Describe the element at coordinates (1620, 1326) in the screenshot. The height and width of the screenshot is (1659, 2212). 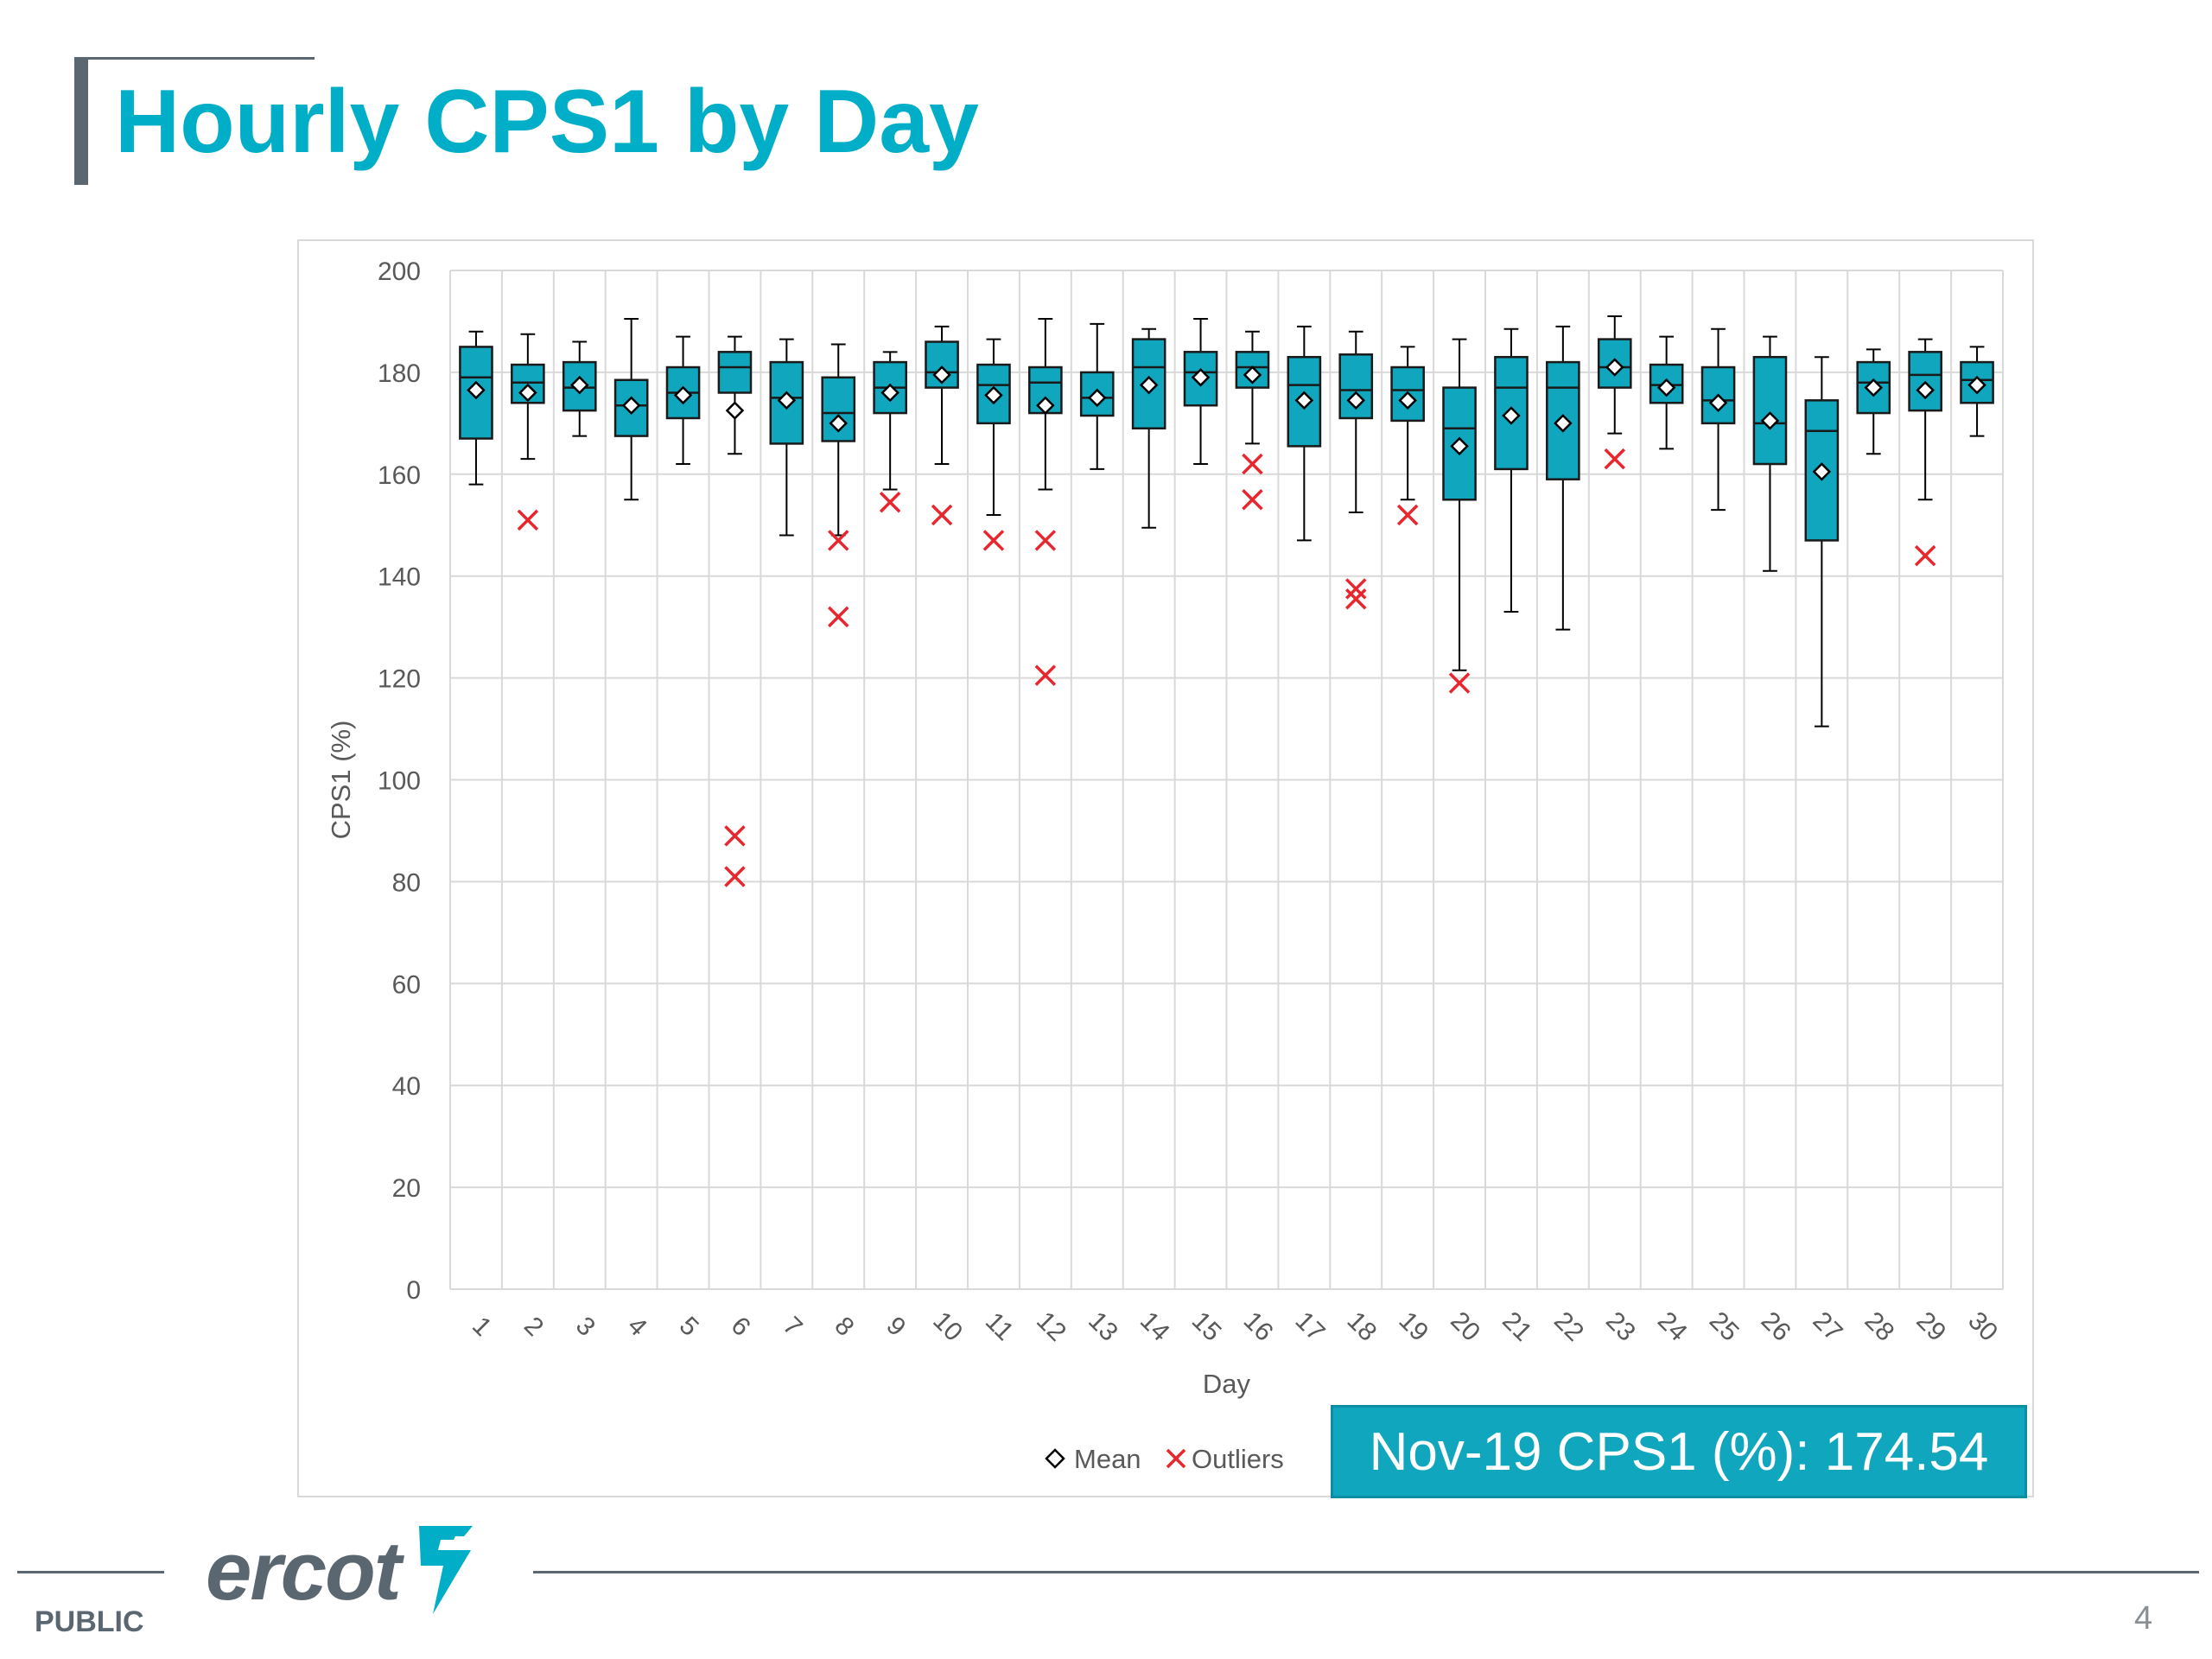
I see `x-tick-label: 23` at that location.